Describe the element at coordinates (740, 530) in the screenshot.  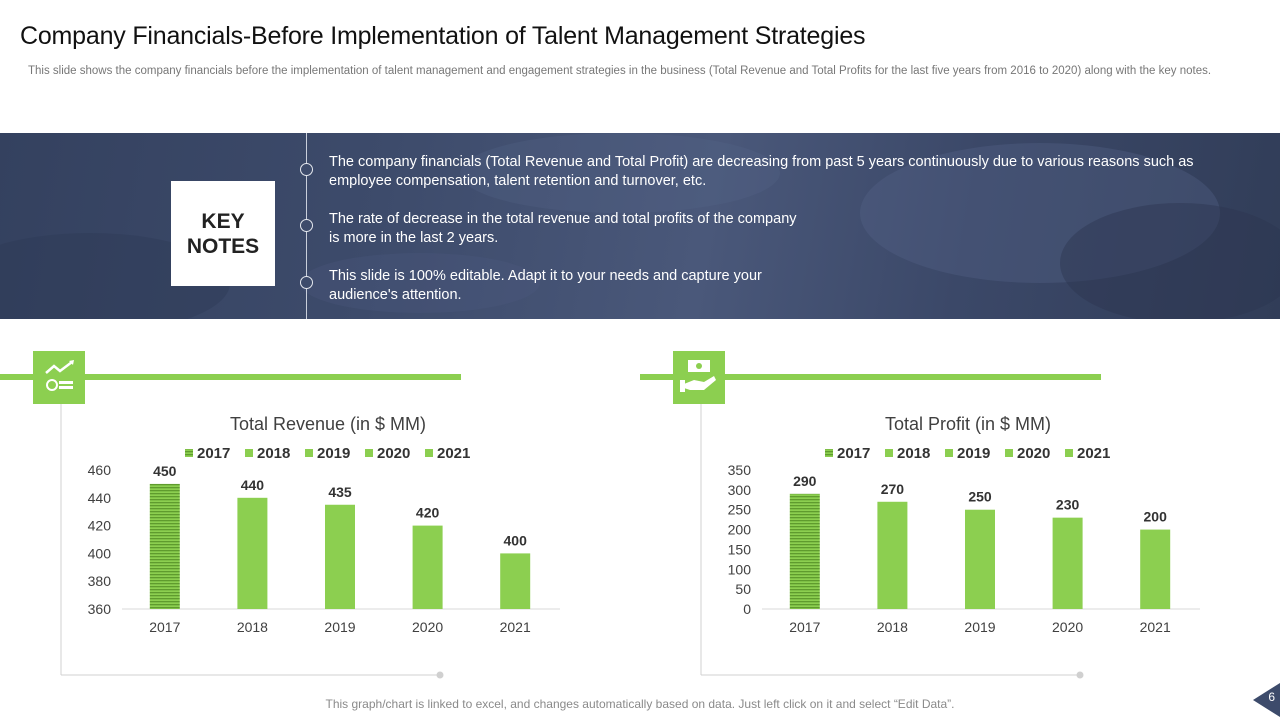
I see `y-tick-label: 200` at that location.